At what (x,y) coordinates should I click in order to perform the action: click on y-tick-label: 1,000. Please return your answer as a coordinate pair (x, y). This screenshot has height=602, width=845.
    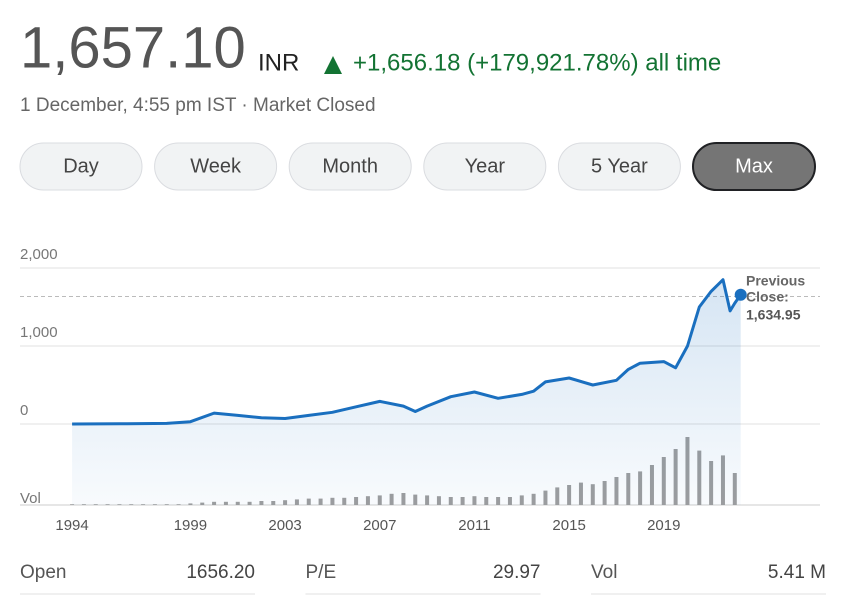
    Looking at the image, I should click on (39, 332).